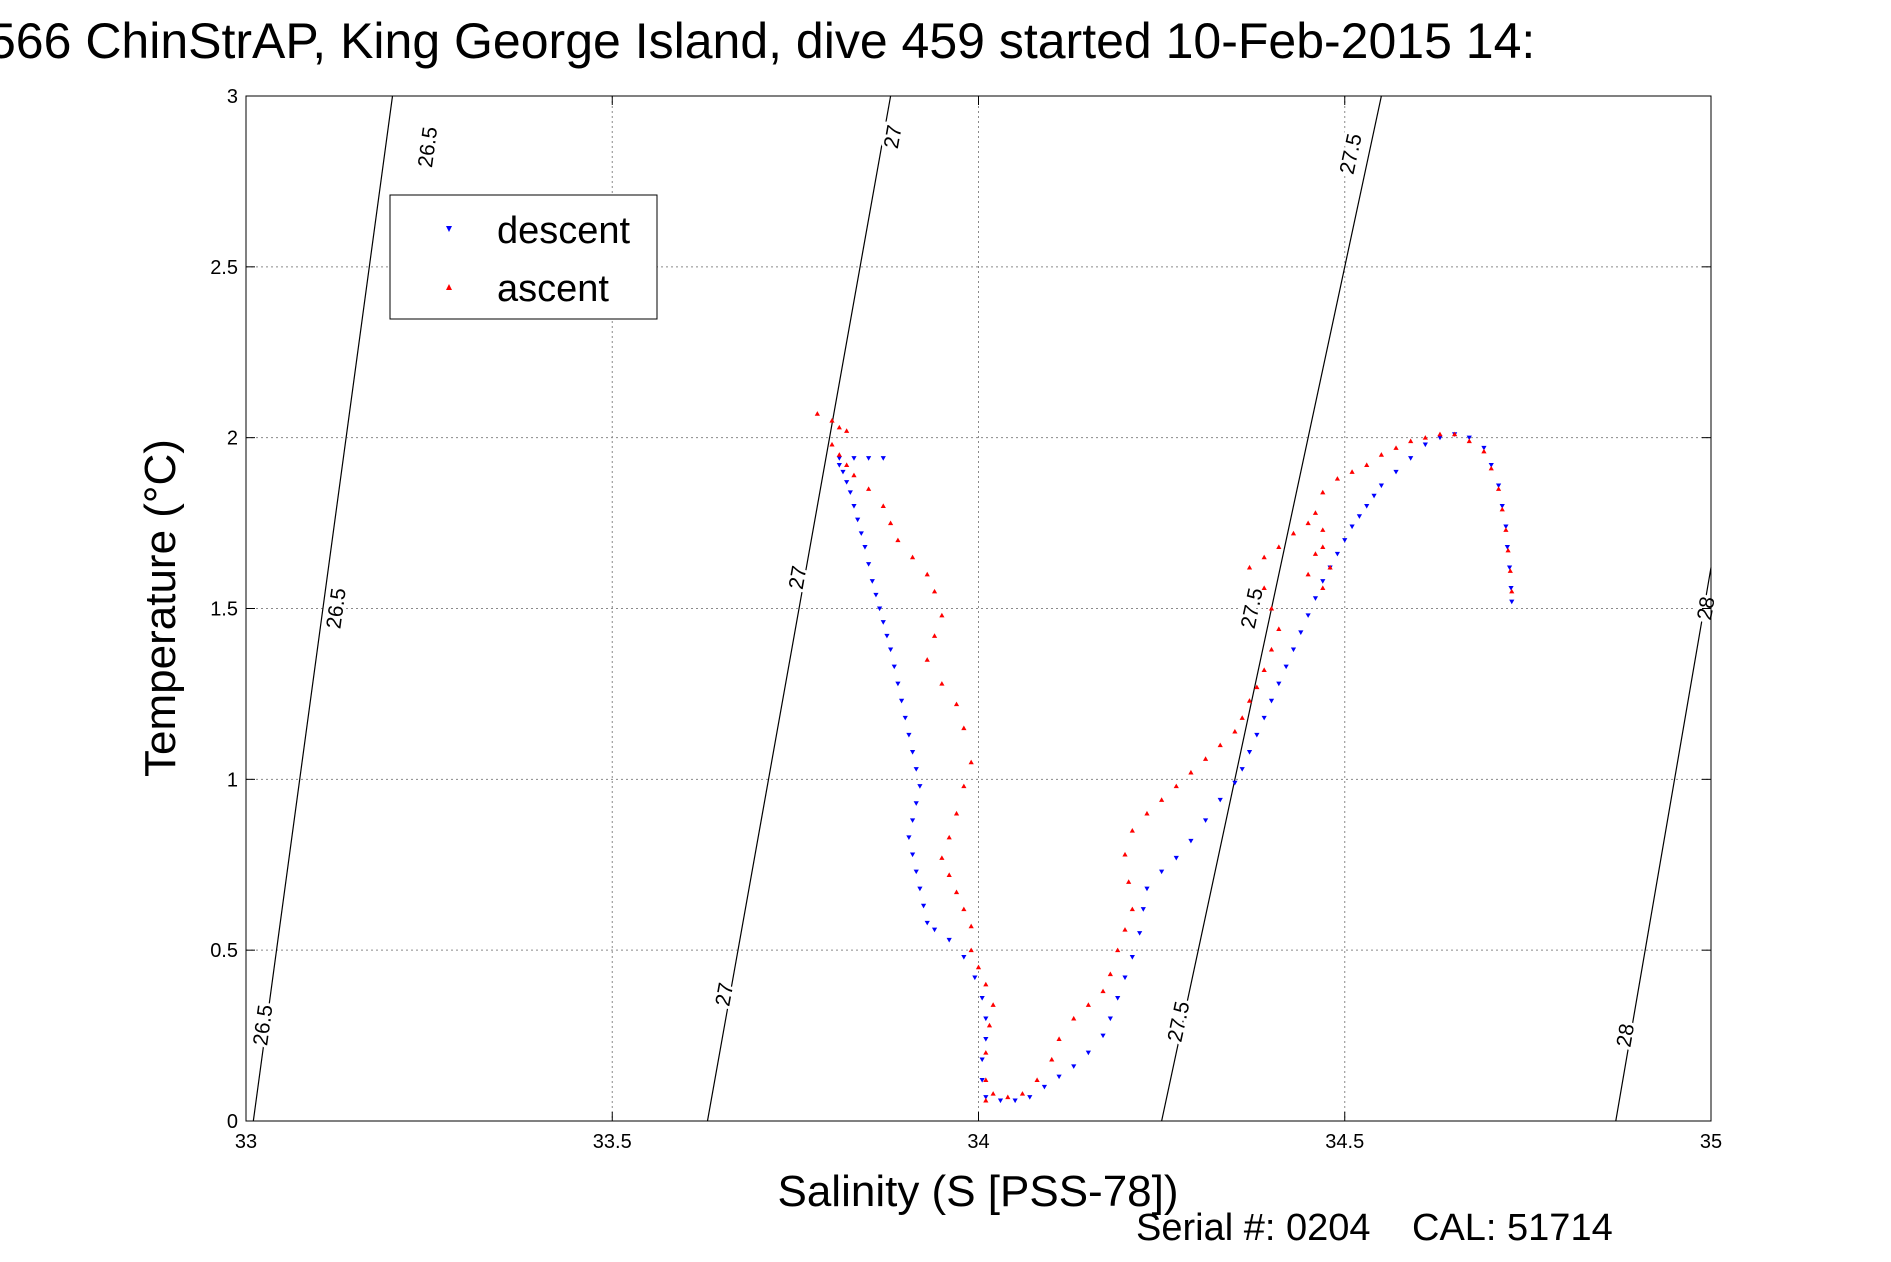  I want to click on y-tick-label: 0.5, so click(224, 951).